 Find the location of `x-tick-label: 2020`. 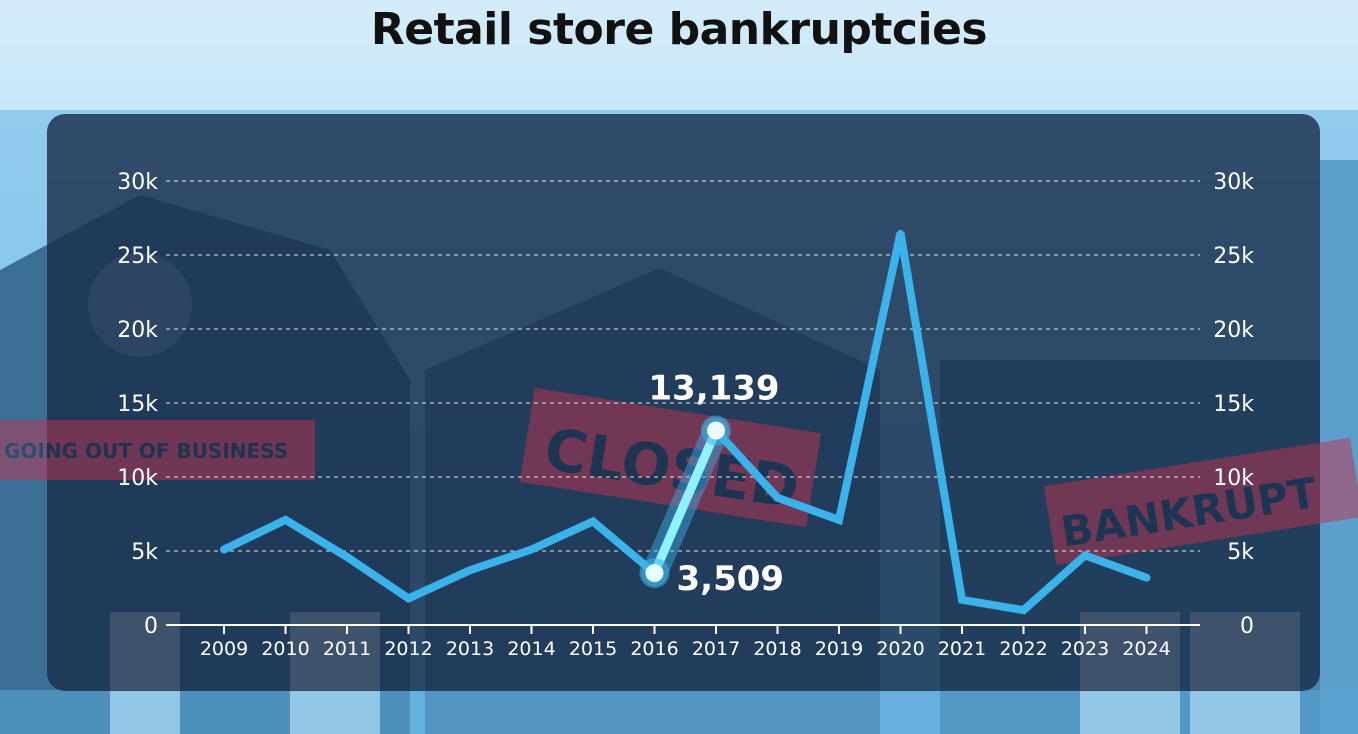

x-tick-label: 2020 is located at coordinates (900, 649).